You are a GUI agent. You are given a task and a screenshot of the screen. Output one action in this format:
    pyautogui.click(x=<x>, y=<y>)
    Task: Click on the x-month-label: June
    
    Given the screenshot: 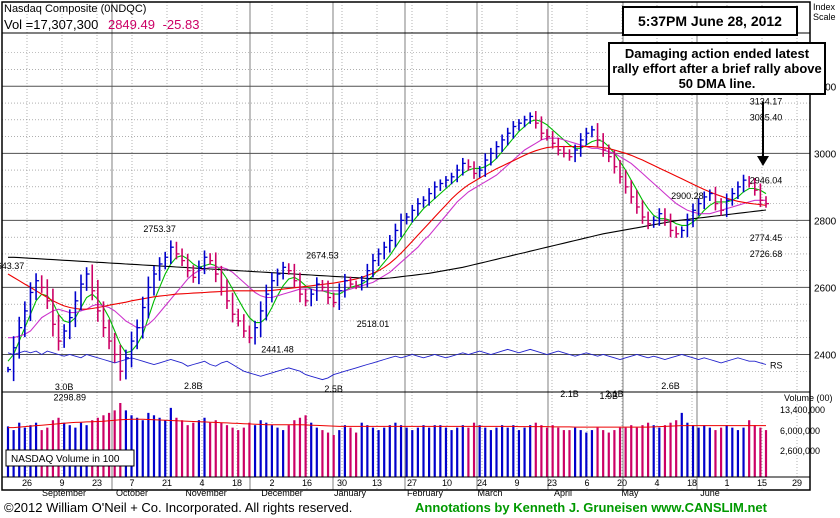 What is the action you would take?
    pyautogui.click(x=710, y=493)
    